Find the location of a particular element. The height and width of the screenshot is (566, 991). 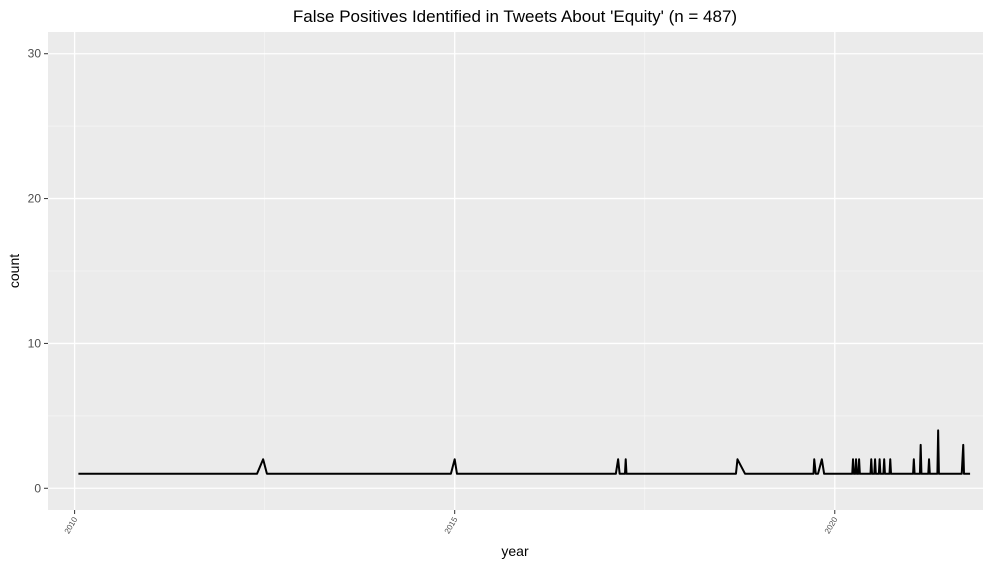

x-tick-label: 2015 is located at coordinates (451, 525).